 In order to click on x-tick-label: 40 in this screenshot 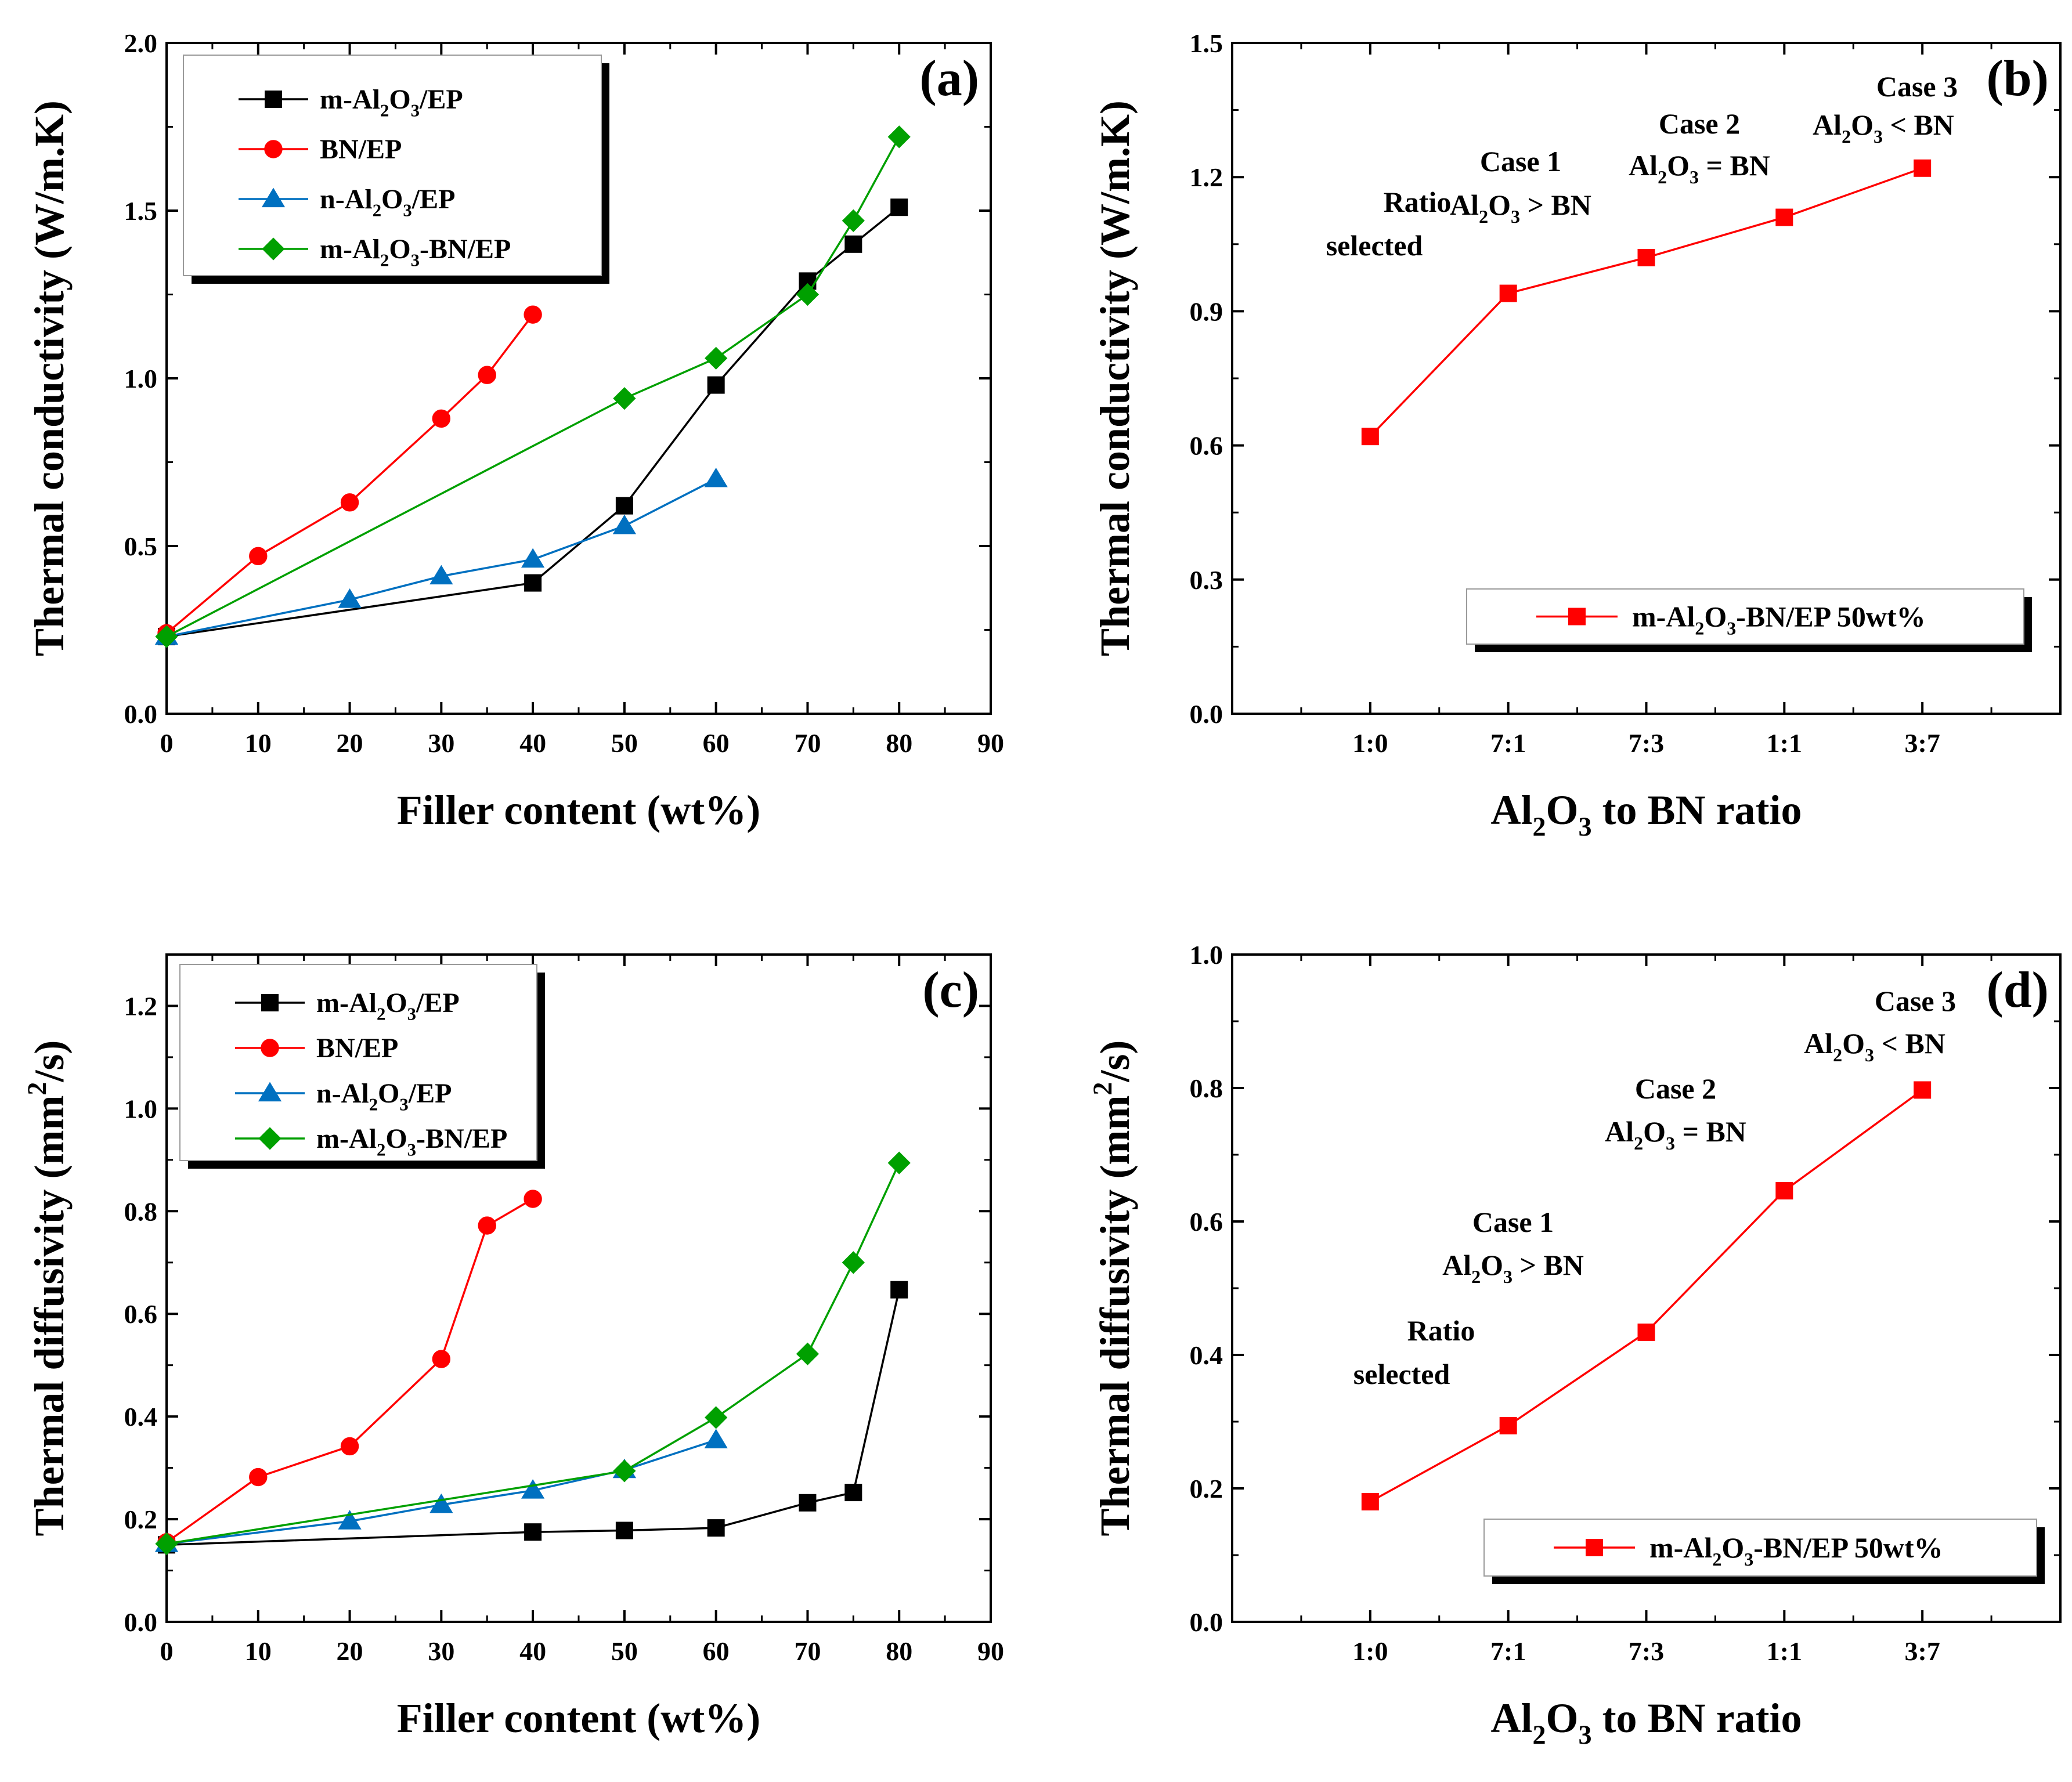, I will do `click(532, 1651)`.